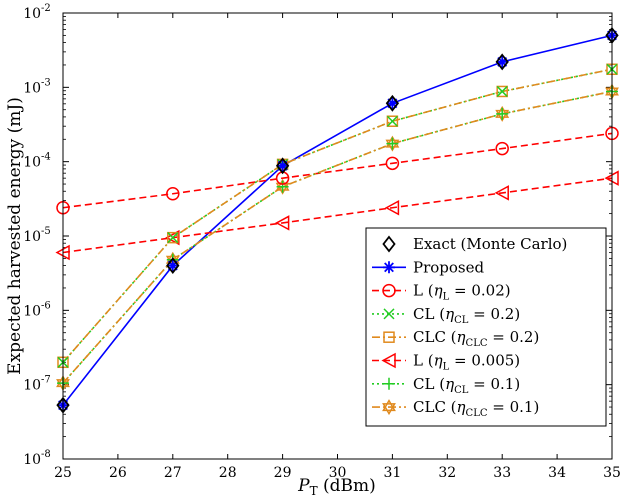  Describe the element at coordinates (63, 473) in the screenshot. I see `x-tick-label: 25` at that location.